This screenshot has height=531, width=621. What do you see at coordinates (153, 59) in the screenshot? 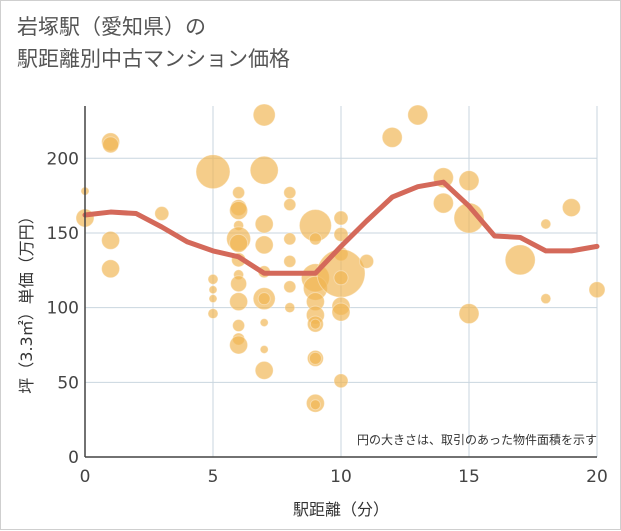
I see `chart-title-line-2: 駅距離別中古マンション価格` at bounding box center [153, 59].